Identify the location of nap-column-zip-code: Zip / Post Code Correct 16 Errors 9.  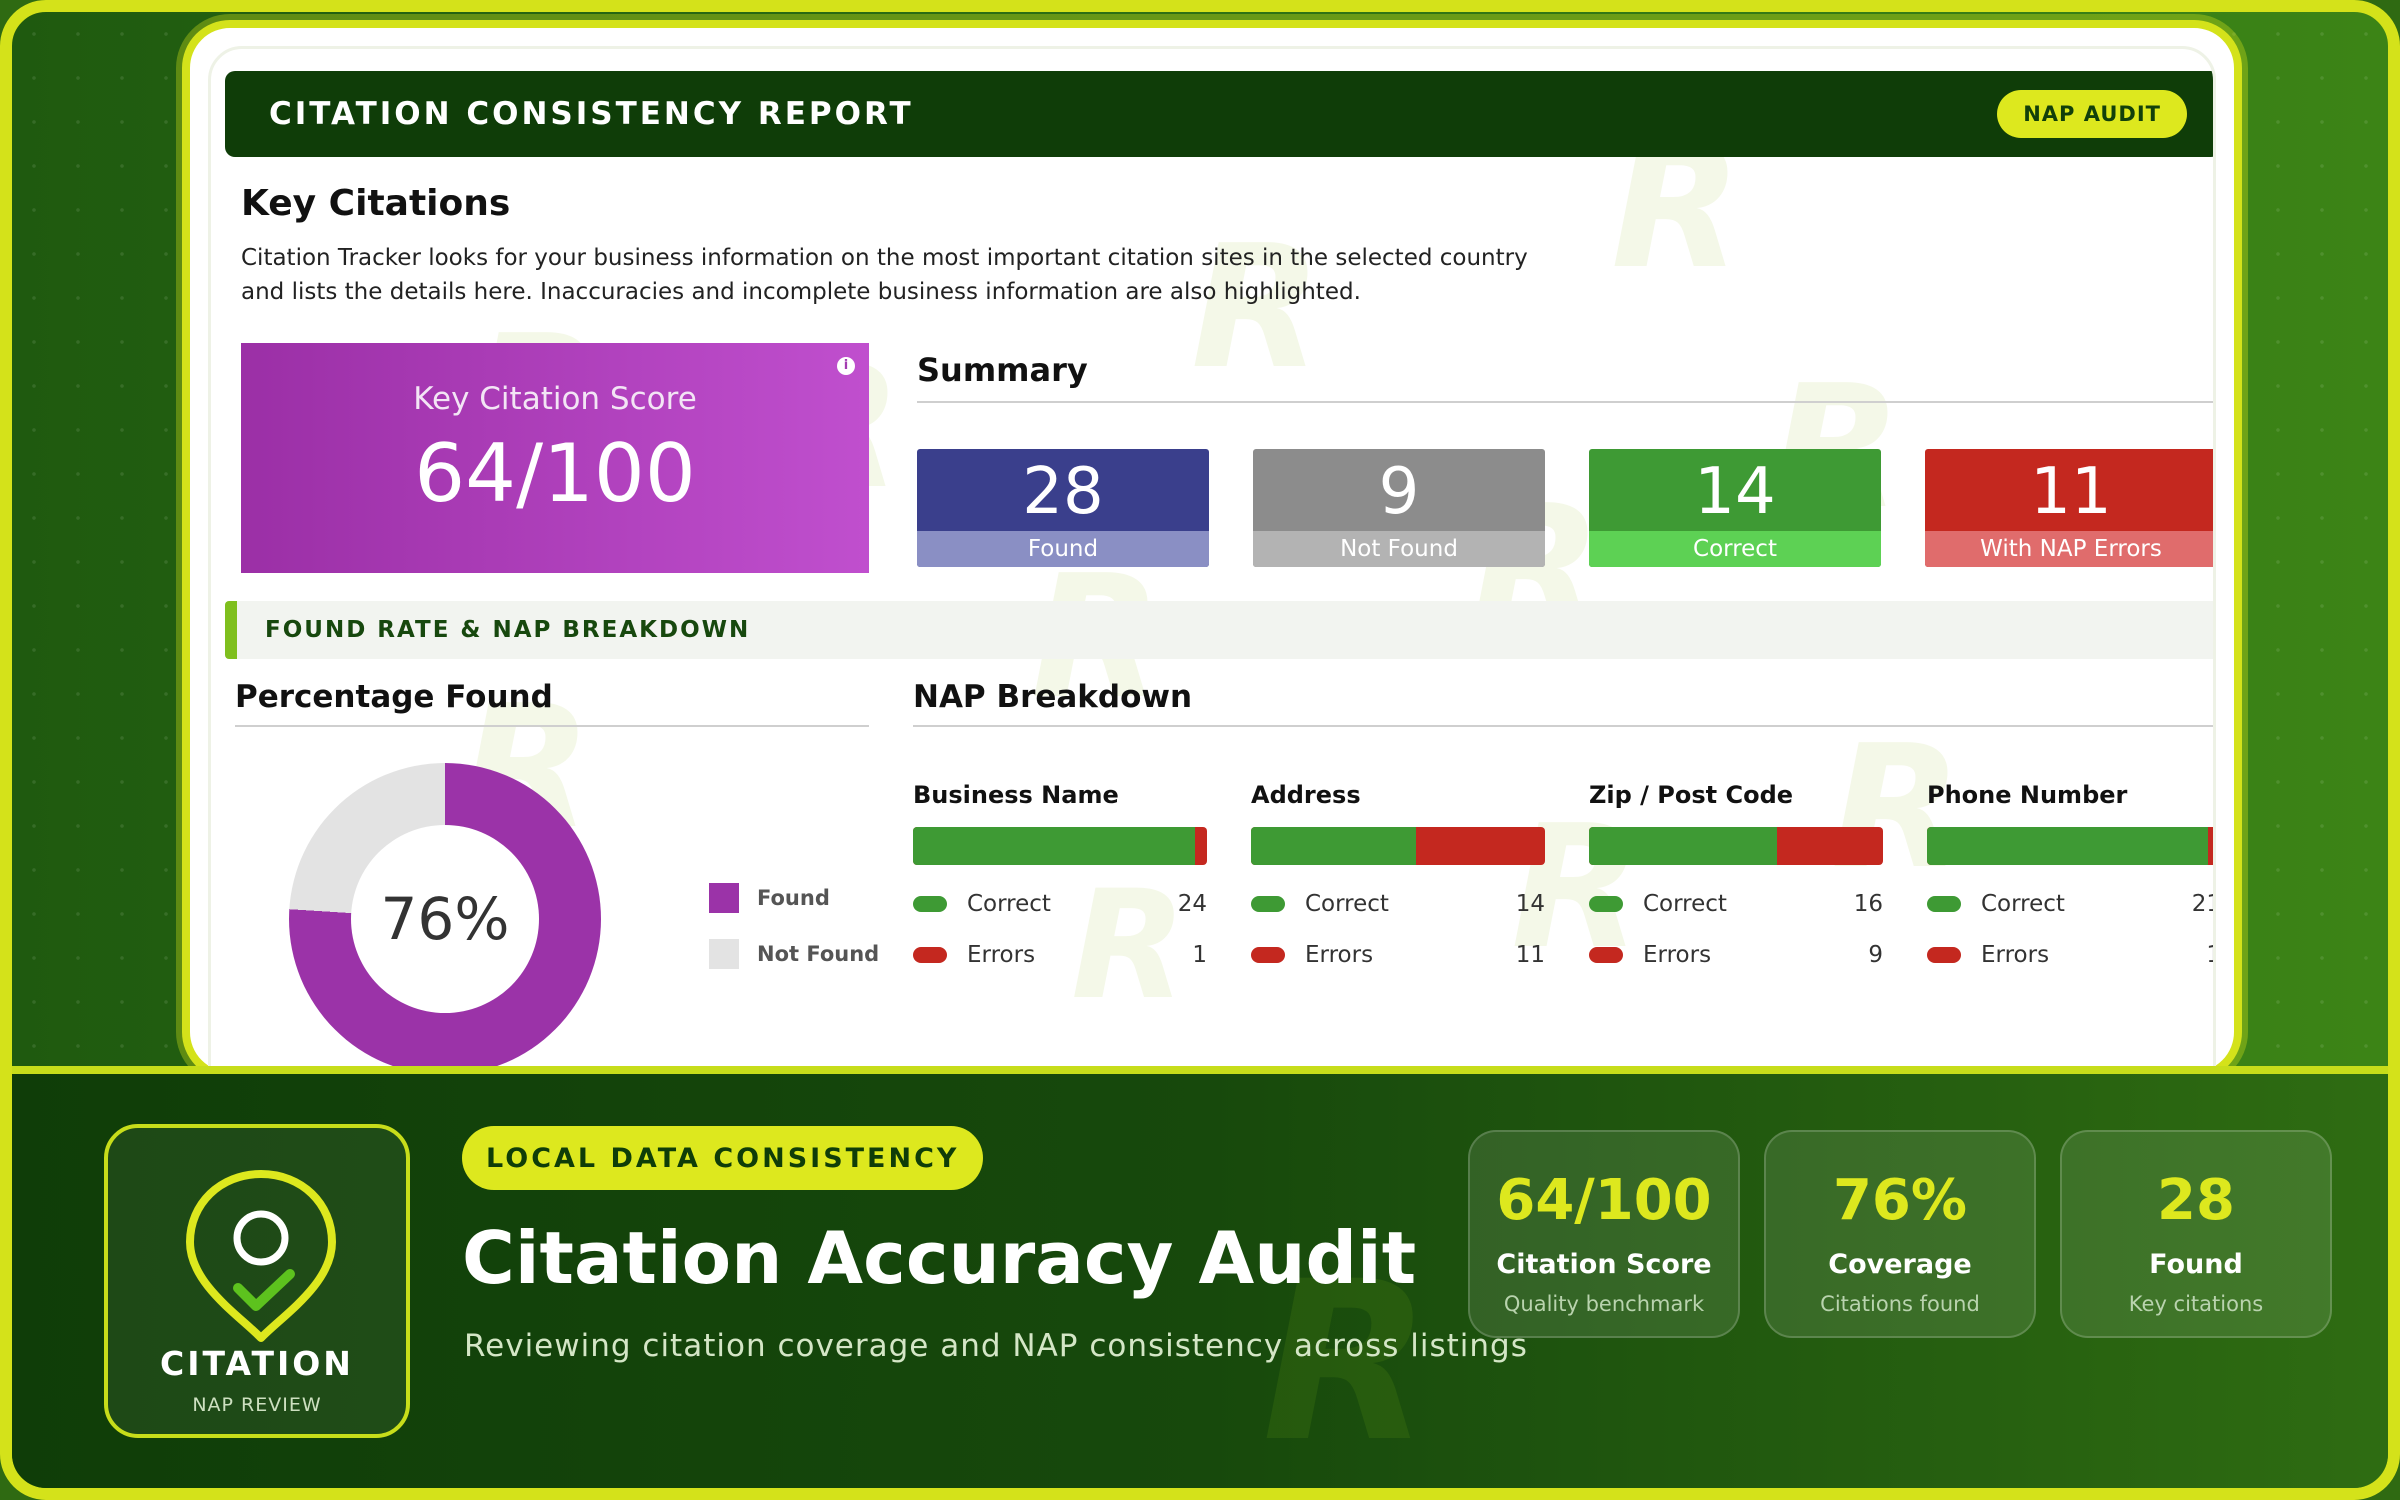
(1736, 874).